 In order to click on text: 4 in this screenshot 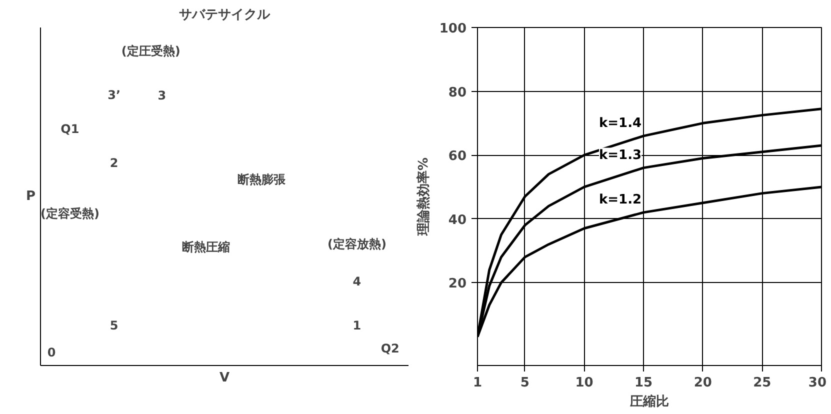, I will do `click(357, 281)`.